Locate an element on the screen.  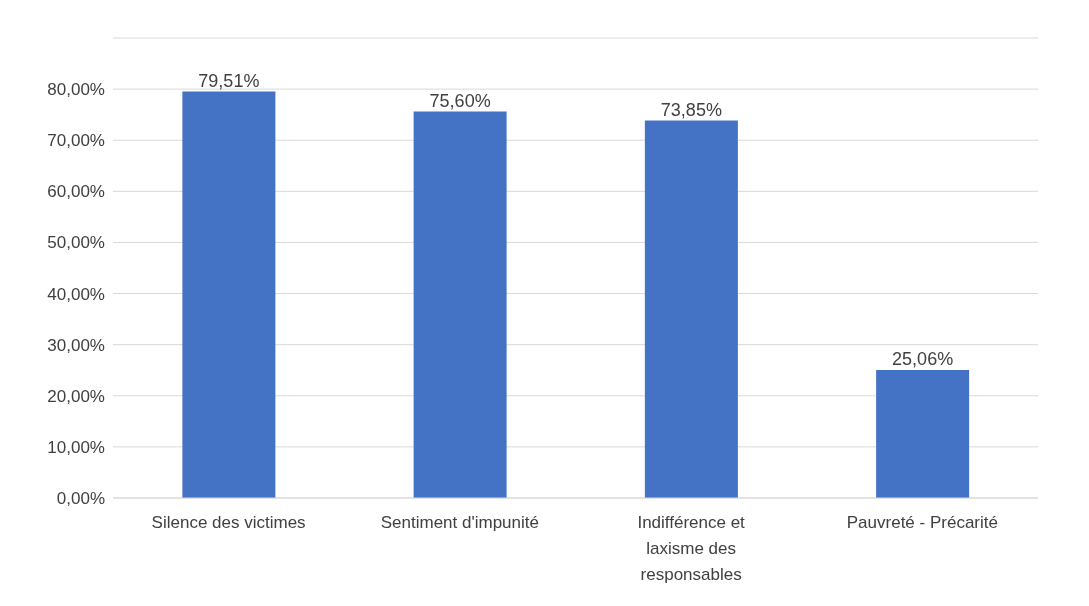
y-tick-label: 70,00% is located at coordinates (76, 141).